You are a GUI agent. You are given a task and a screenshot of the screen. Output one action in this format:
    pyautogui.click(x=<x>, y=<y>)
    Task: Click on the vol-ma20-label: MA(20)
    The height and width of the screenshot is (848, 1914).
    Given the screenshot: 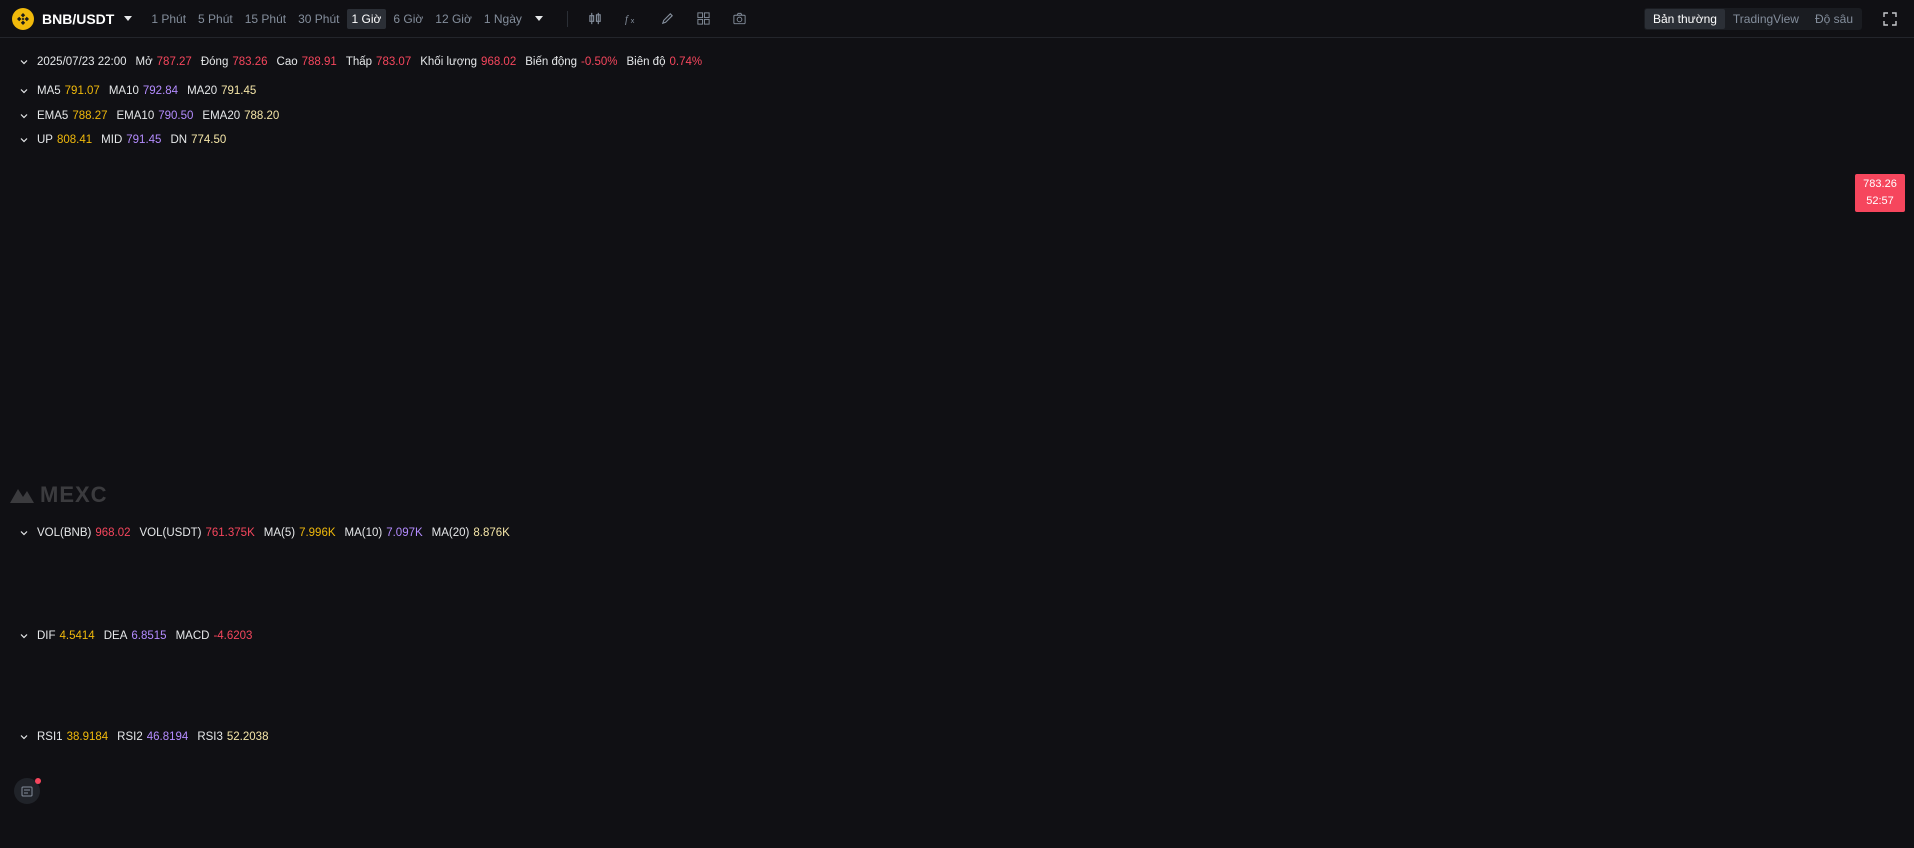 What is the action you would take?
    pyautogui.click(x=450, y=533)
    